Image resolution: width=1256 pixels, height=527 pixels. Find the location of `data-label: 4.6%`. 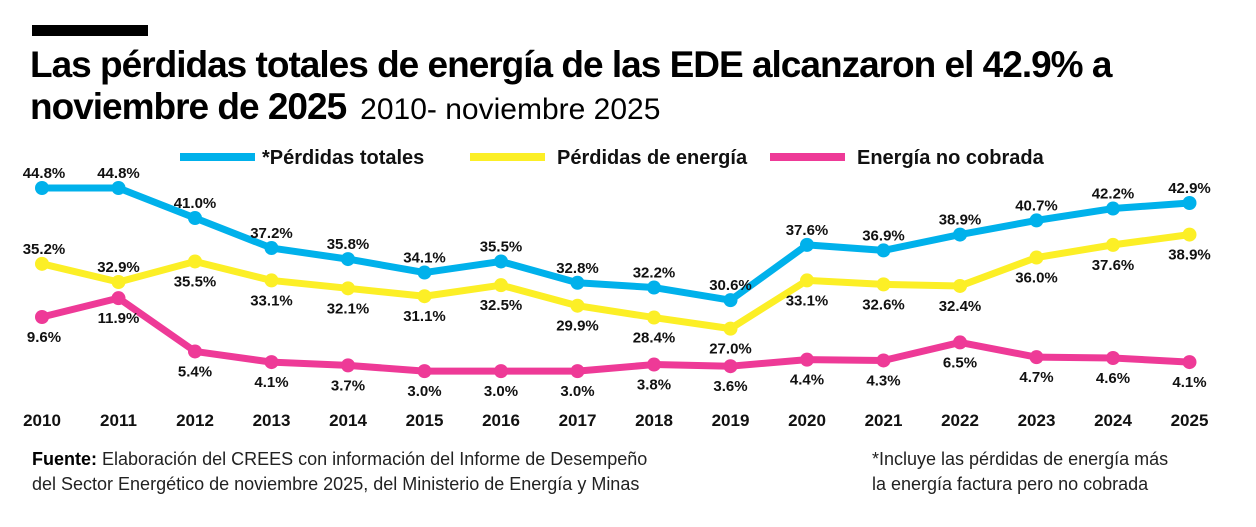

data-label: 4.6% is located at coordinates (1113, 378).